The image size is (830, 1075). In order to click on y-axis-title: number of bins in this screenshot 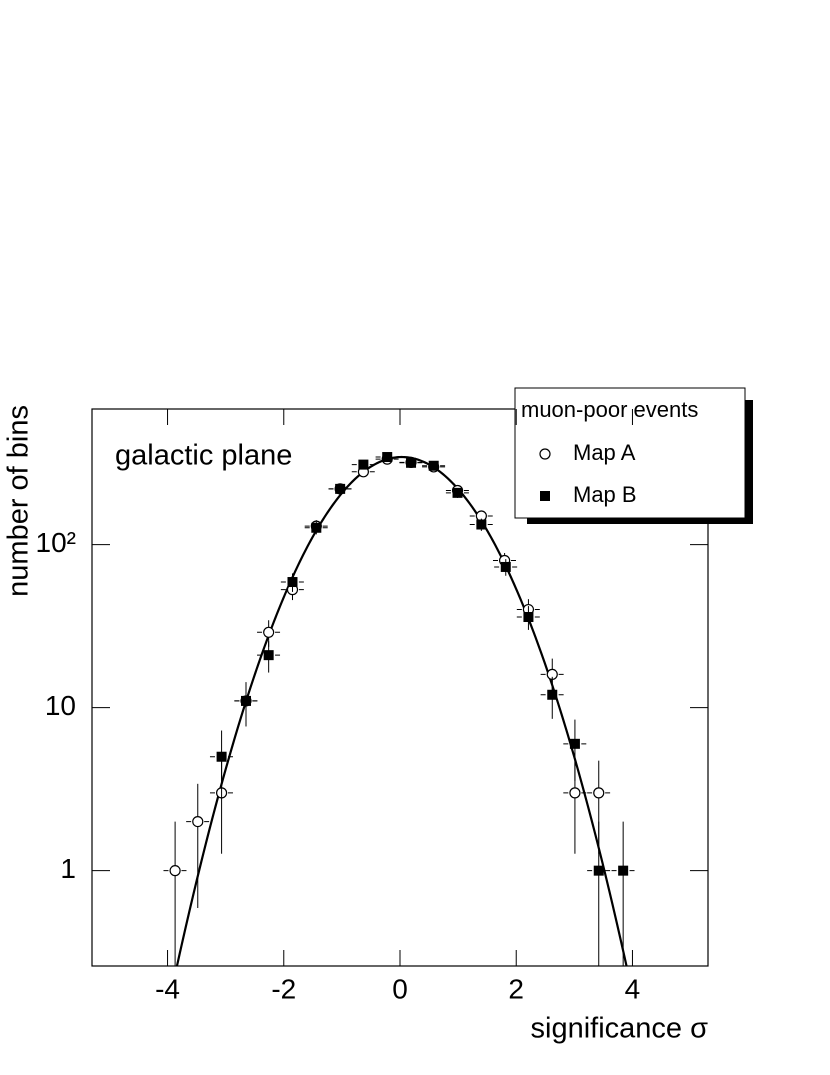, I will do `click(19, 501)`.